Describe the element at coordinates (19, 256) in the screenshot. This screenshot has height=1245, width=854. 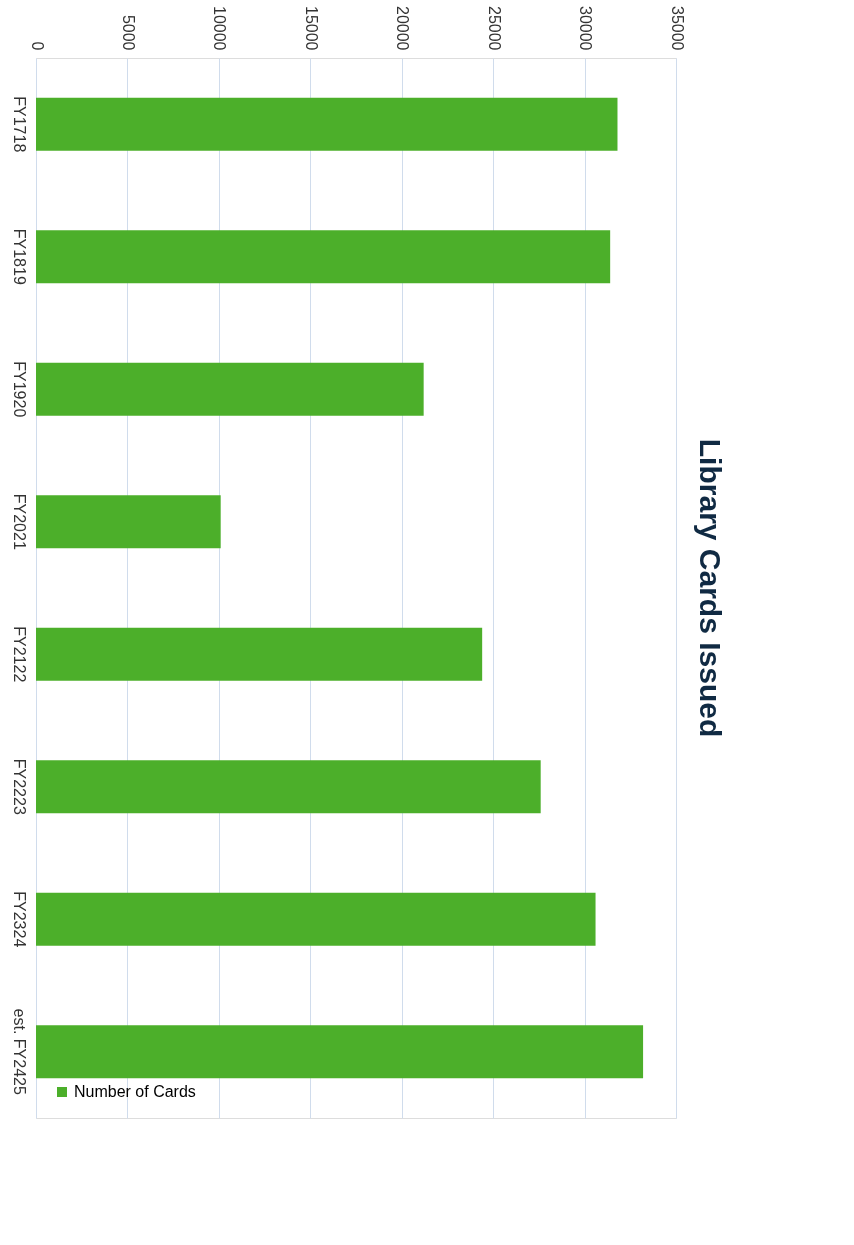
I see `y-tick-label: FY1819` at that location.